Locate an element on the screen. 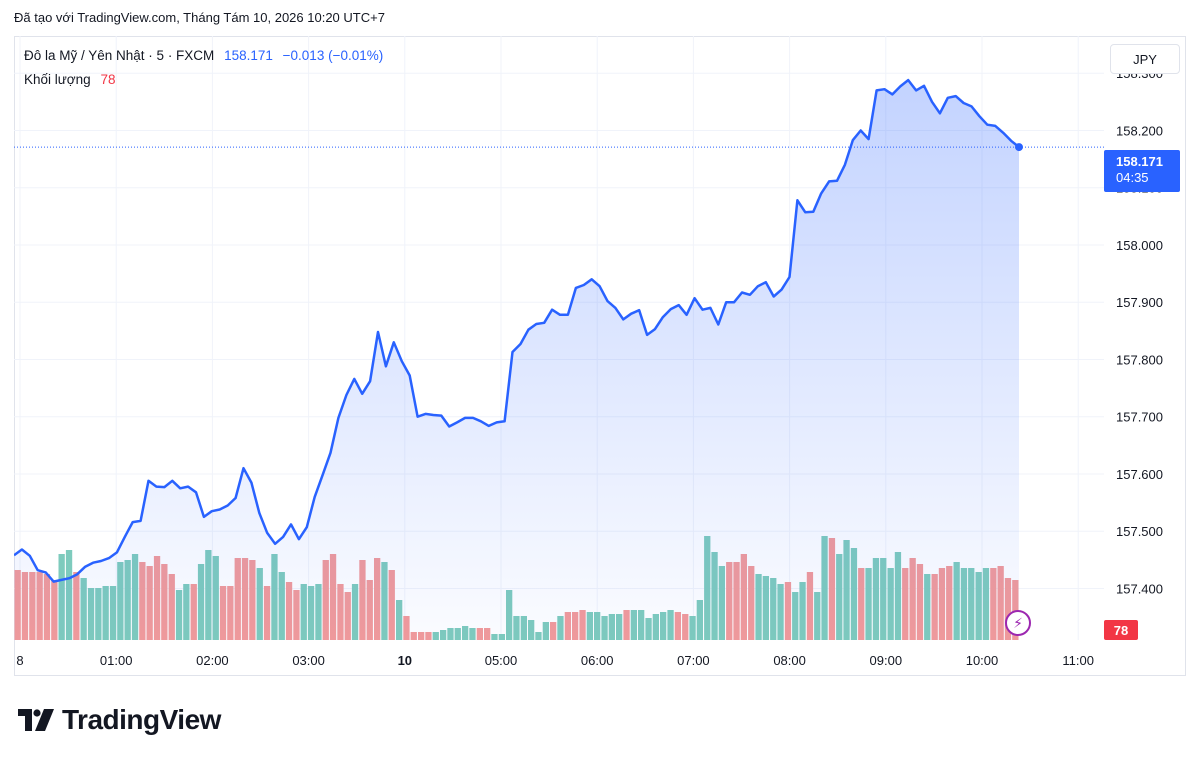 Image resolution: width=1200 pixels, height=759 pixels. y-tick-label: 157.800 is located at coordinates (1139, 359).